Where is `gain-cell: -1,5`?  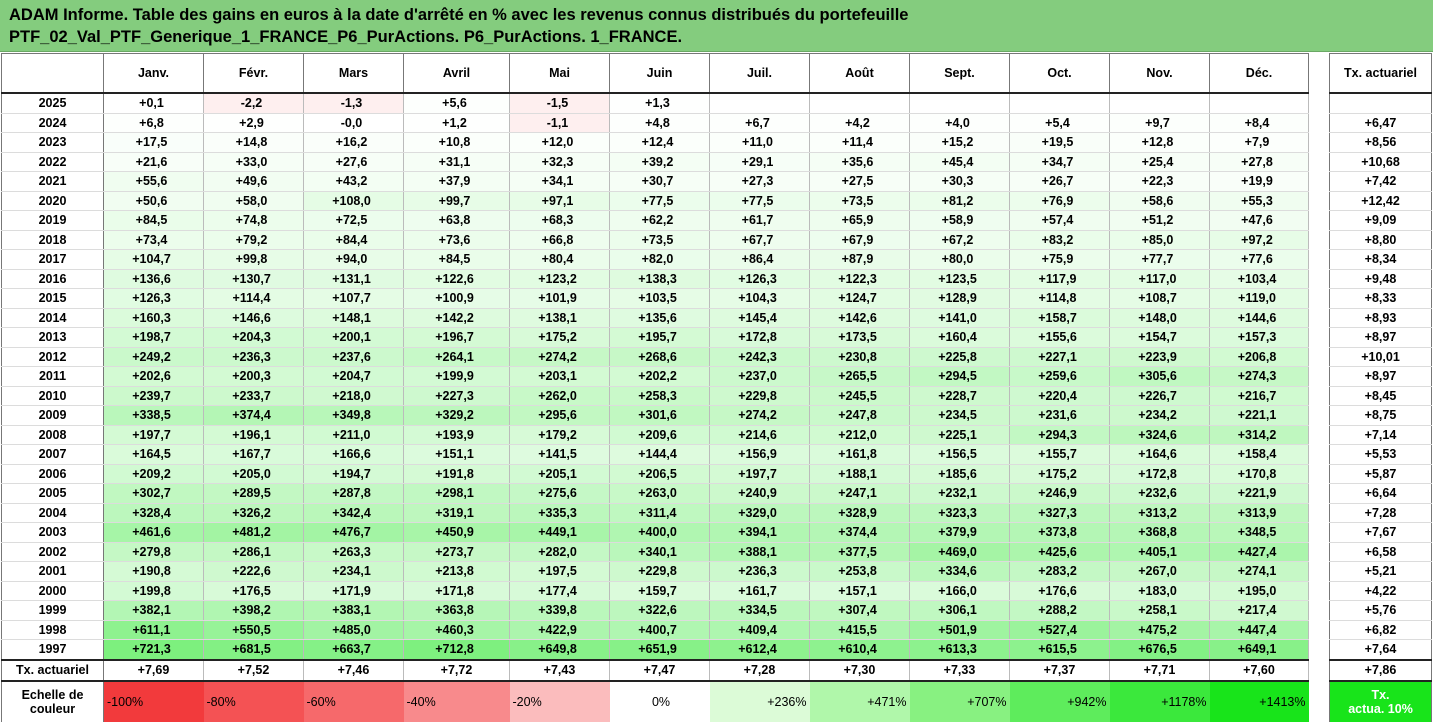 gain-cell: -1,5 is located at coordinates (559, 103).